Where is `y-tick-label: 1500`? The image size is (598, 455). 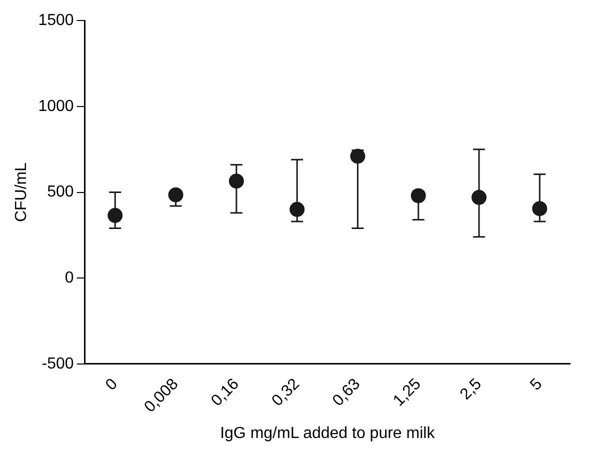
y-tick-label: 1500 is located at coordinates (56, 21).